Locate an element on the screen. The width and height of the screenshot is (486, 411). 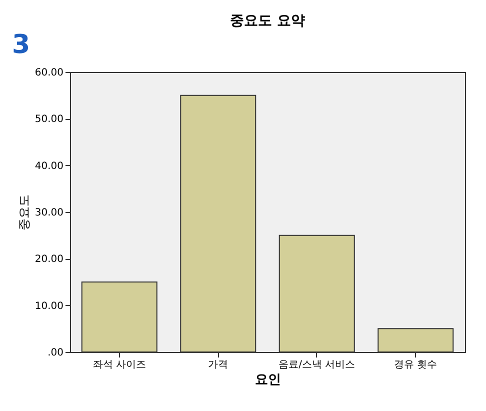
x-tick-label: 경유 횟수 is located at coordinates (416, 365).